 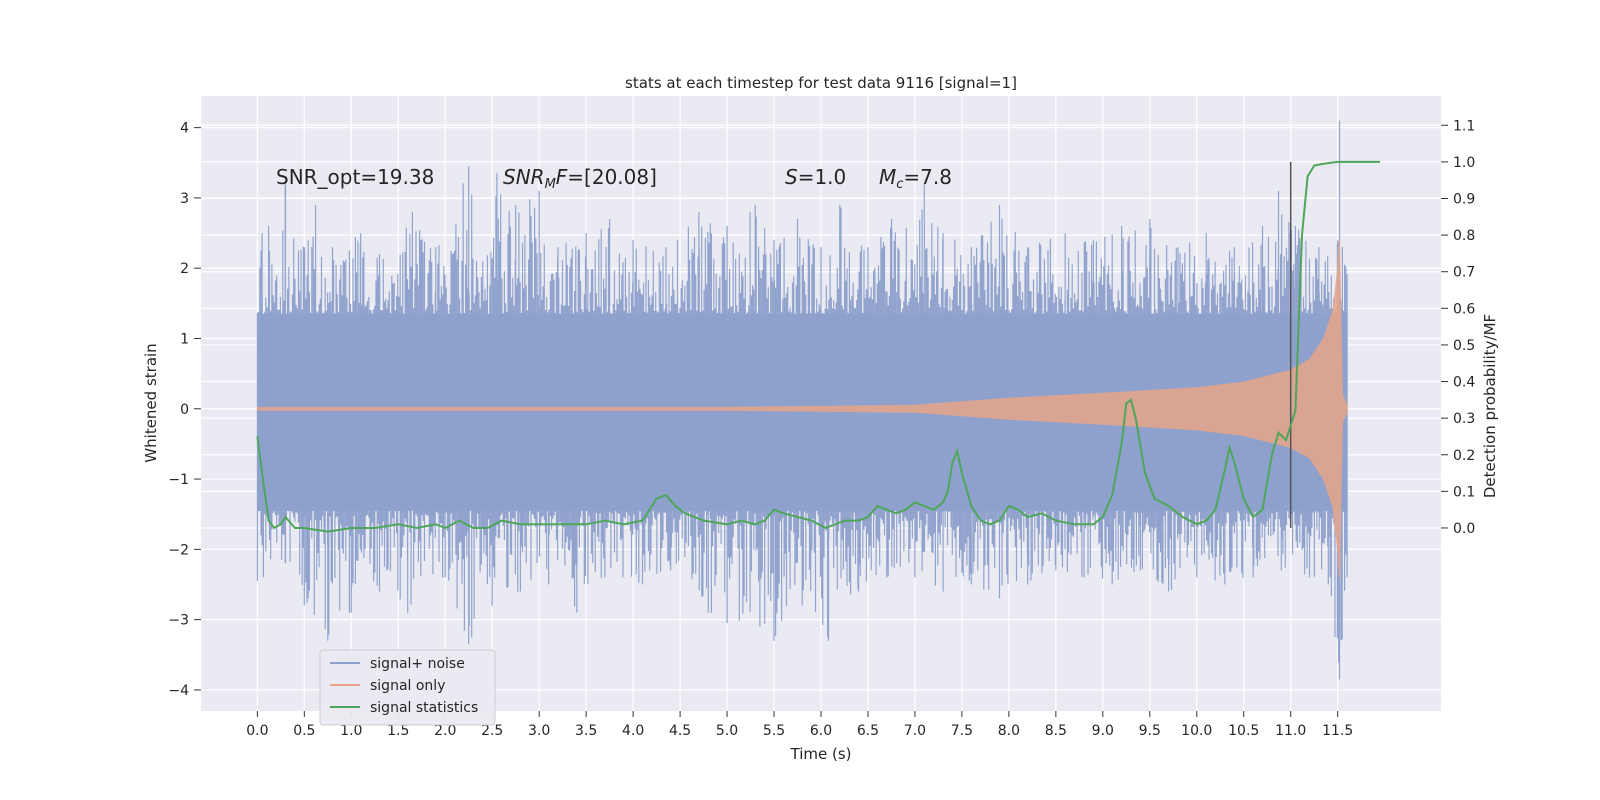 I want to click on x-tick-label: 7.5, so click(x=962, y=731).